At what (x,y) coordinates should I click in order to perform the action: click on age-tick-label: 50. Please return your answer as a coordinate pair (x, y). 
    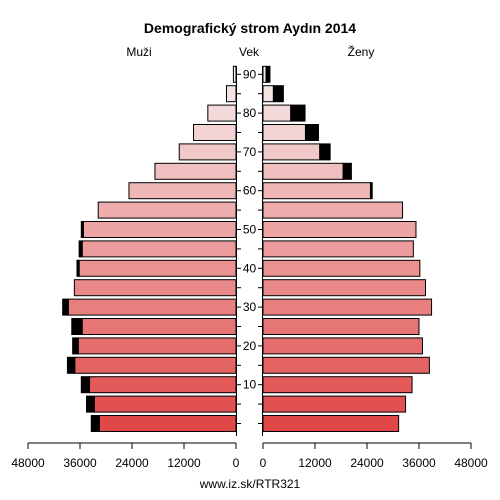
    Looking at the image, I should click on (250, 230).